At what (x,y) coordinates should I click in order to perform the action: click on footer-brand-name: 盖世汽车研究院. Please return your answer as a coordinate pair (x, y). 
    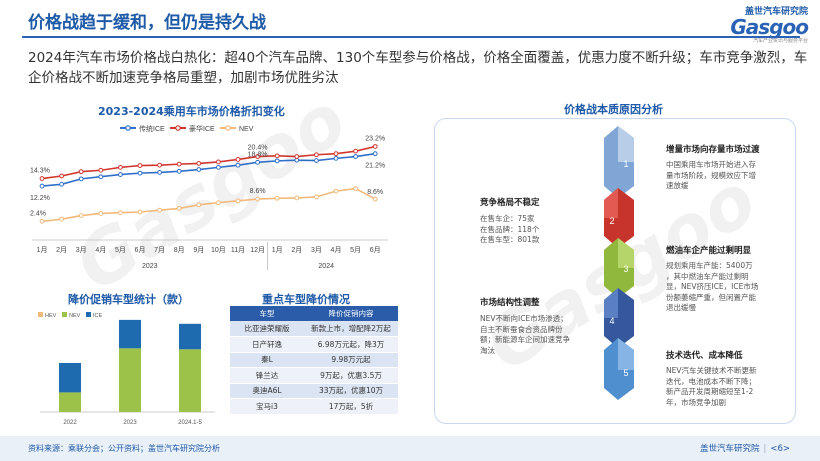
    Looking at the image, I should click on (729, 449).